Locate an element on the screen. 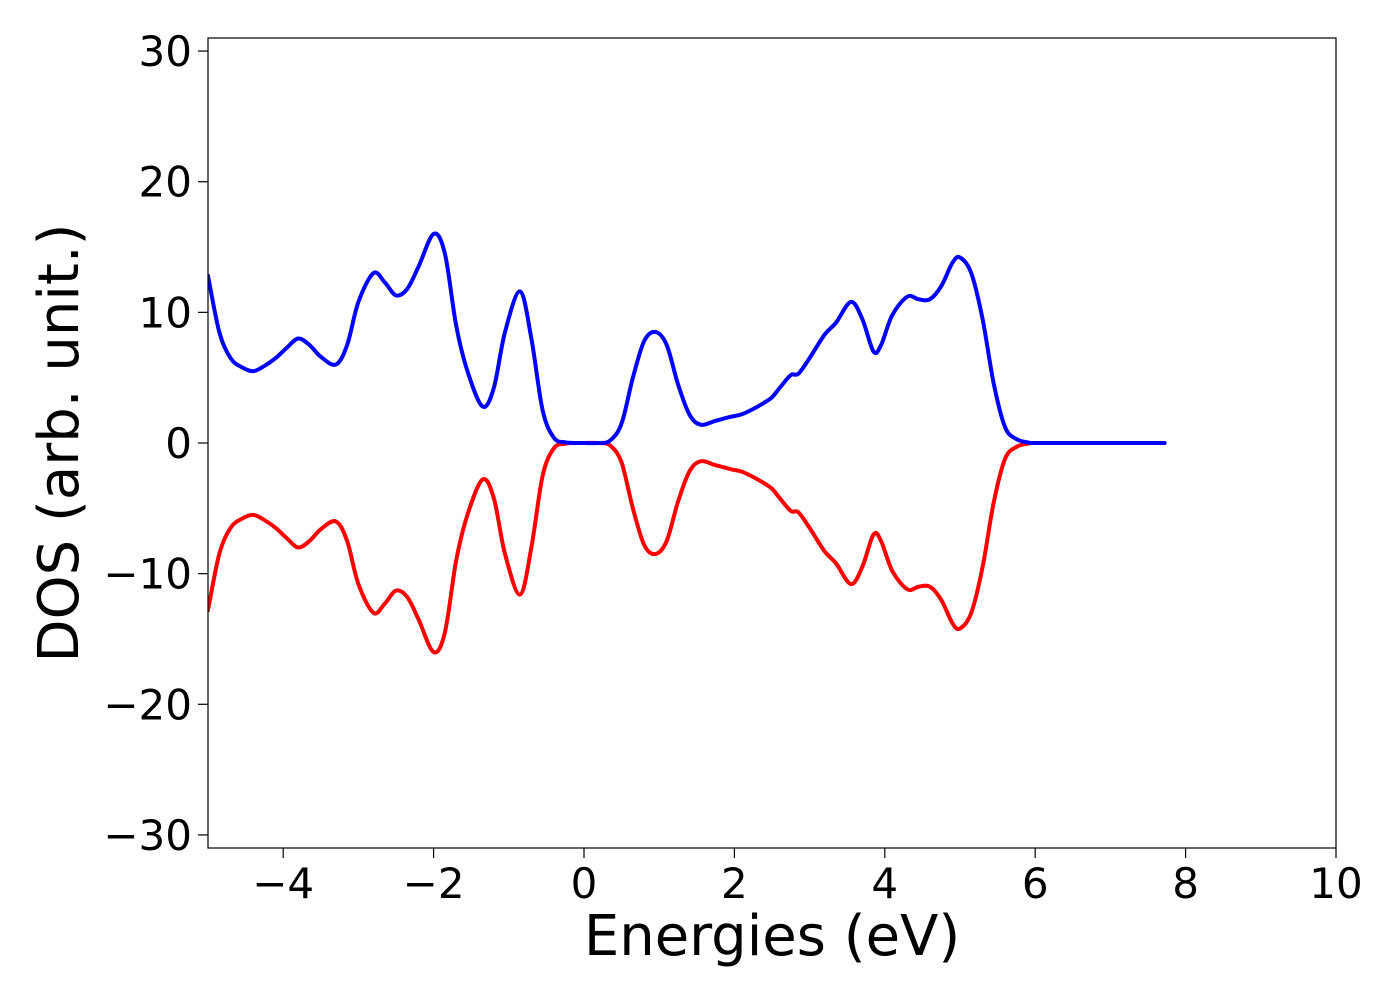 This screenshot has width=1400, height=1000. y-tick-label: −30 is located at coordinates (147, 835).